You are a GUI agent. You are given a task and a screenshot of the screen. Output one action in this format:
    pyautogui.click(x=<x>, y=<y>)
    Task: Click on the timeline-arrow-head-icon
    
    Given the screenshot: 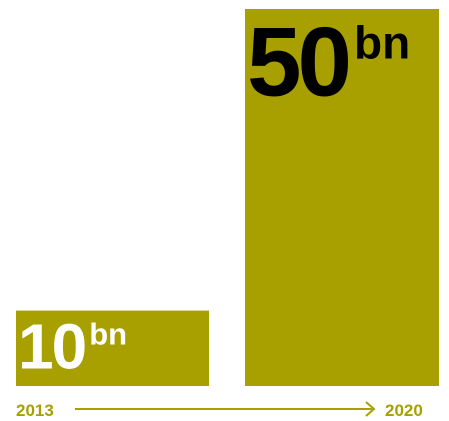 What is the action you would take?
    pyautogui.click(x=370, y=409)
    